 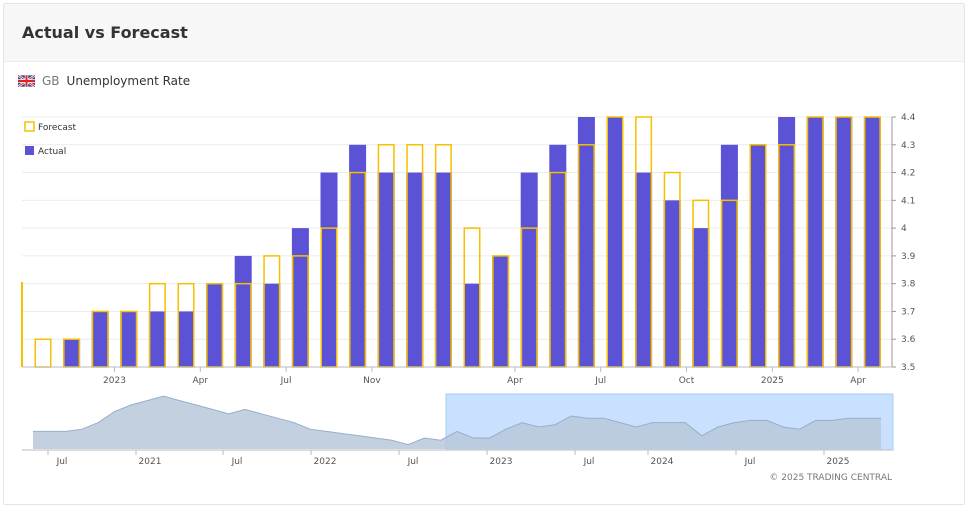 What do you see at coordinates (50, 139) in the screenshot?
I see `legend: Forecast Actual` at bounding box center [50, 139].